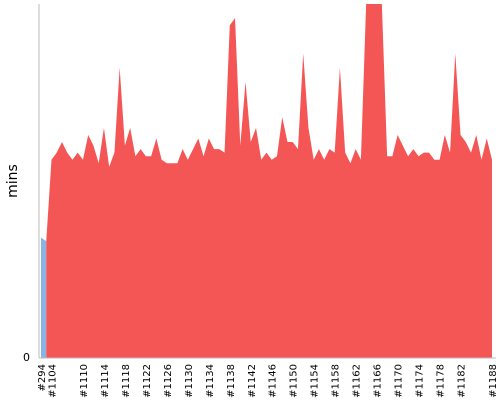 The height and width of the screenshot is (400, 500). I want to click on x-tick-label: #1182, so click(462, 381).